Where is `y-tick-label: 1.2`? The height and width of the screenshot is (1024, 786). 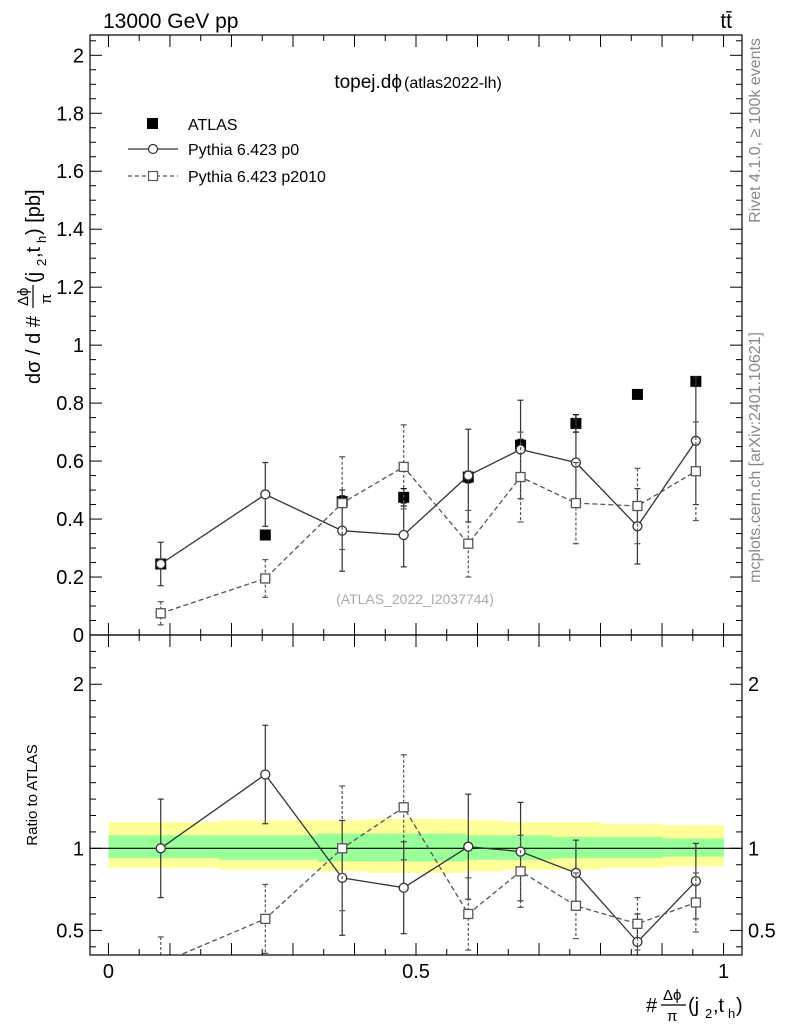
y-tick-label: 1.2 is located at coordinates (70, 288).